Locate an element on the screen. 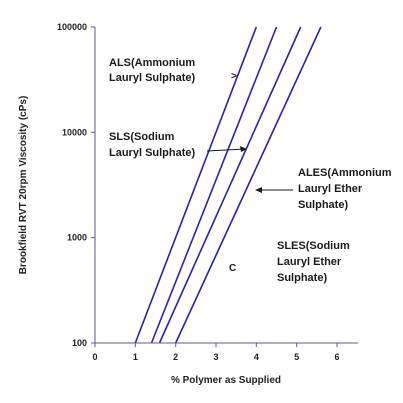 The height and width of the screenshot is (403, 403). annotation-sls-line-1: SLS(Sodium is located at coordinates (142, 137).